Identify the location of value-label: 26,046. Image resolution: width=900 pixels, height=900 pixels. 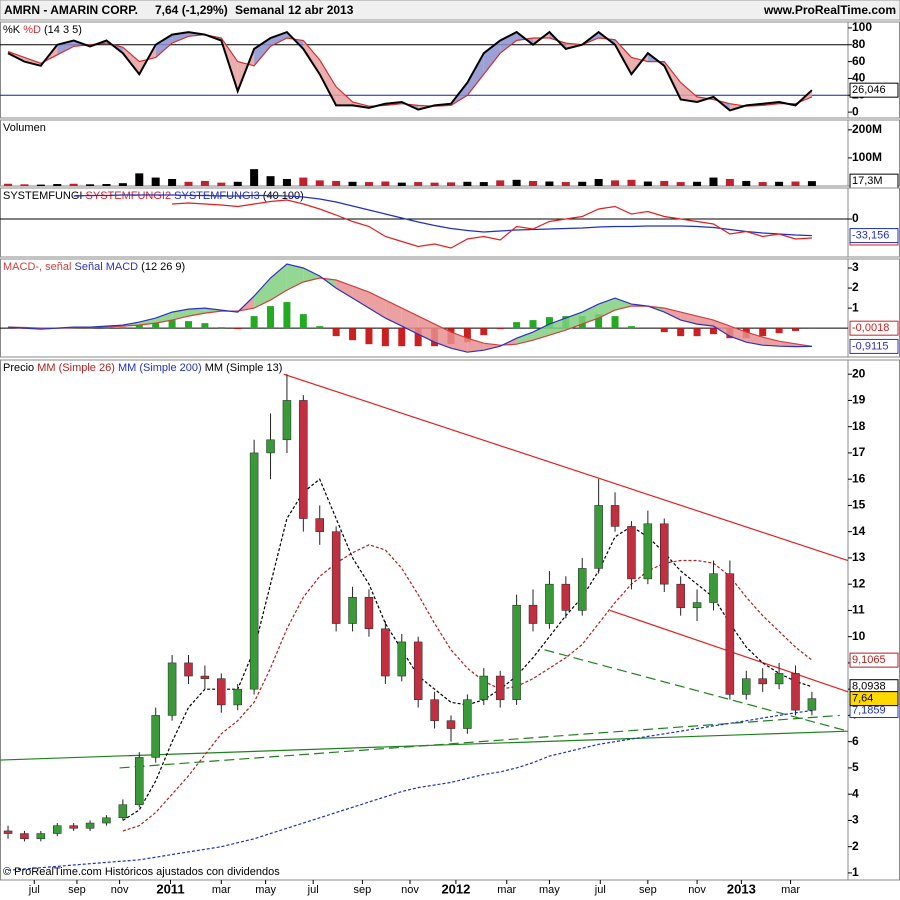
(869, 90).